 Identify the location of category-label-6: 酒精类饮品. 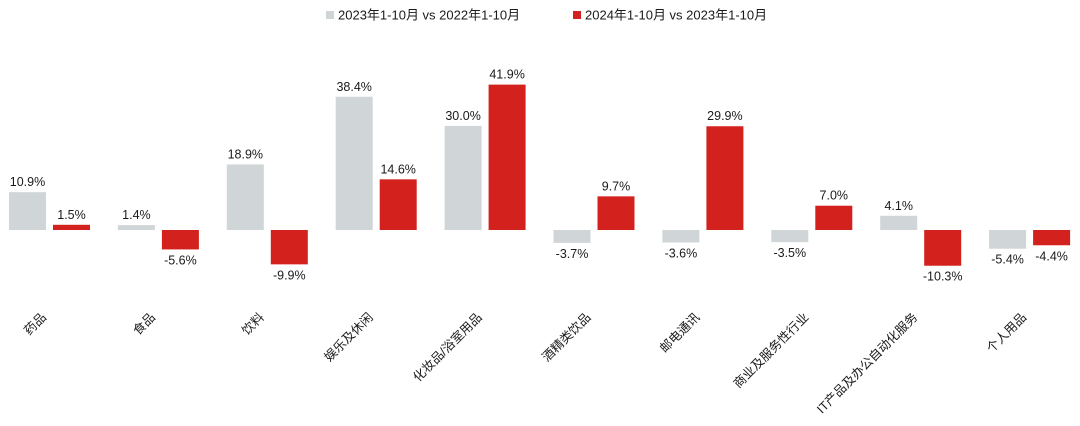
(567, 337).